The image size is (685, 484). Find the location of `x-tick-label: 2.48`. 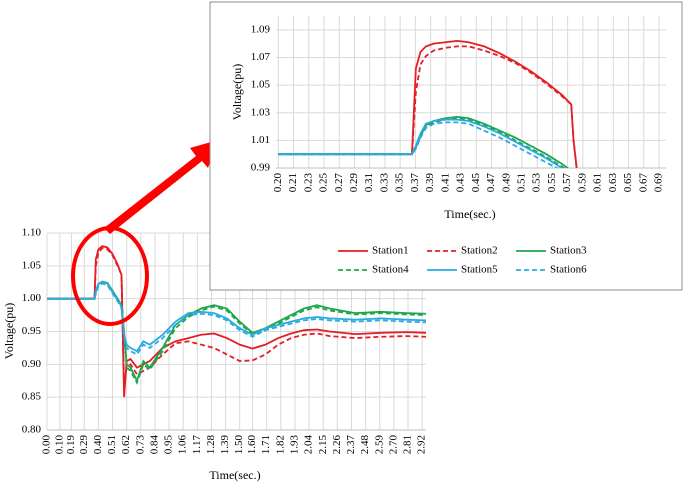

x-tick-label: 2.48 is located at coordinates (365, 445).